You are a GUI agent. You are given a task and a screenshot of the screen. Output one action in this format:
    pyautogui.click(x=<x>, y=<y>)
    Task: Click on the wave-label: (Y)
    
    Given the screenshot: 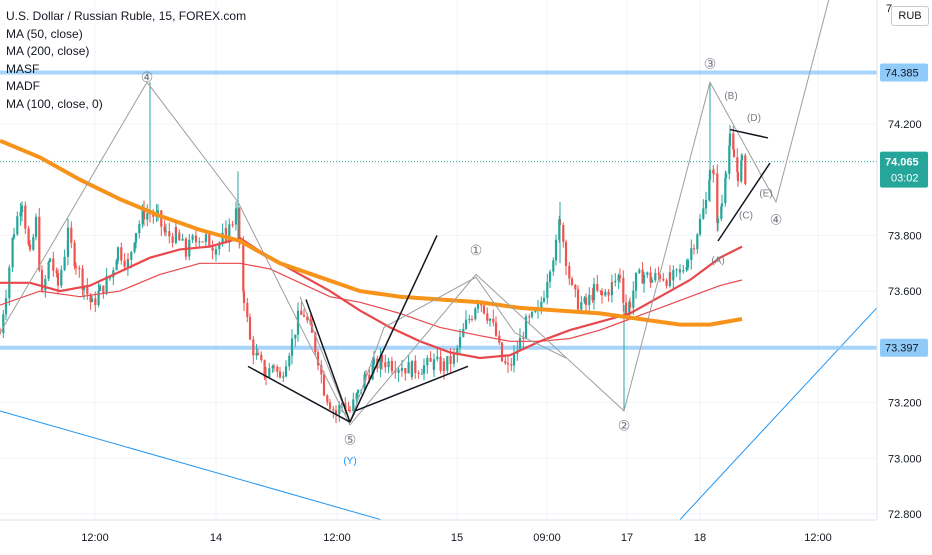 What is the action you would take?
    pyautogui.click(x=349, y=461)
    